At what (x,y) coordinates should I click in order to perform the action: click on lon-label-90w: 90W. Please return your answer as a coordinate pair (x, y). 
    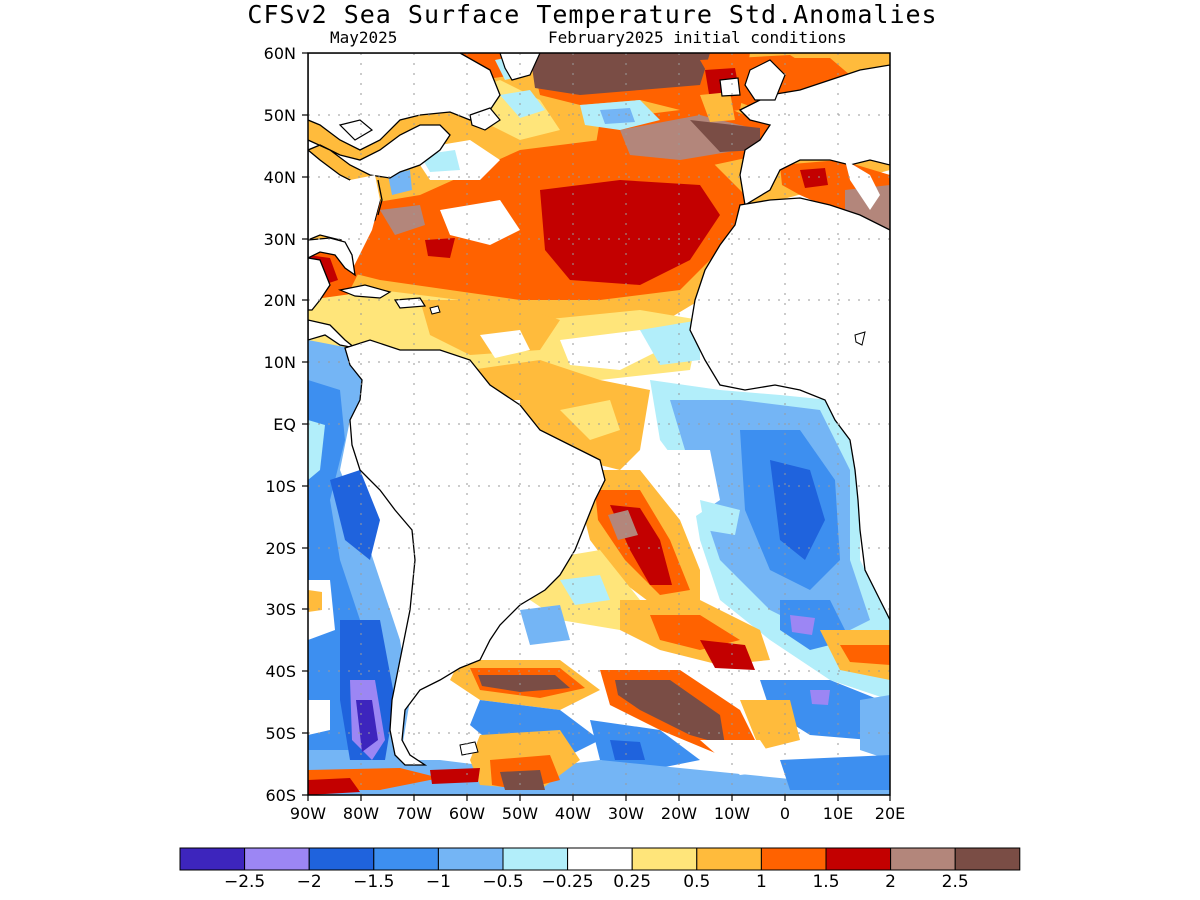
    Looking at the image, I should click on (308, 813).